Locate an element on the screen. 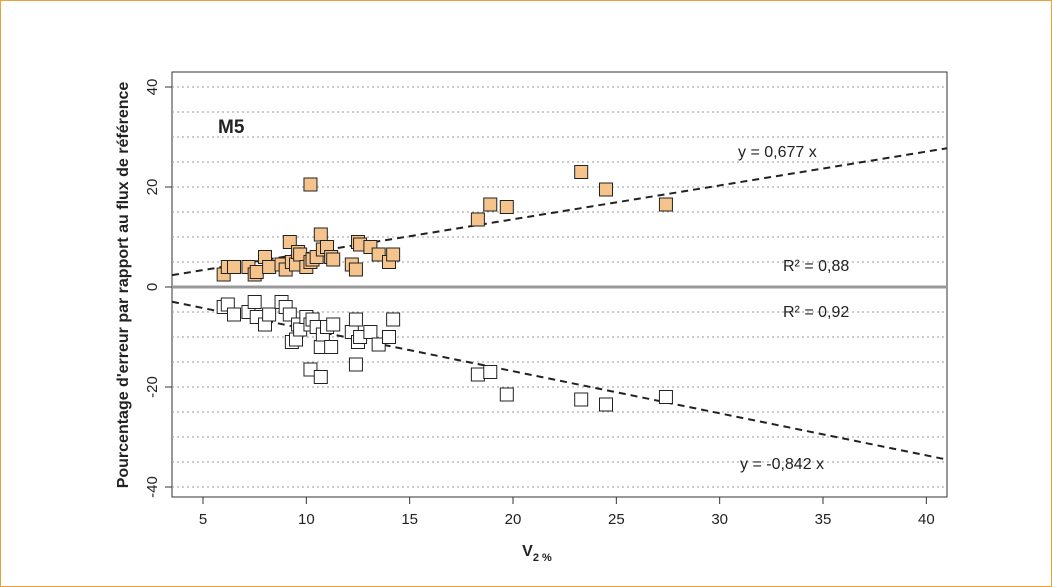 The height and width of the screenshot is (587, 1052). x-tick-label: 35 is located at coordinates (823, 519).